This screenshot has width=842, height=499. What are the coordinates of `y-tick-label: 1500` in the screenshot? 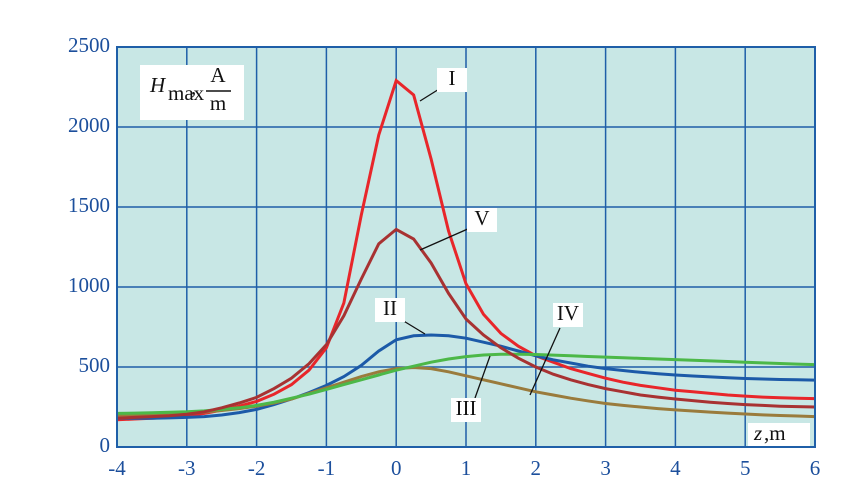 It's located at (89, 205).